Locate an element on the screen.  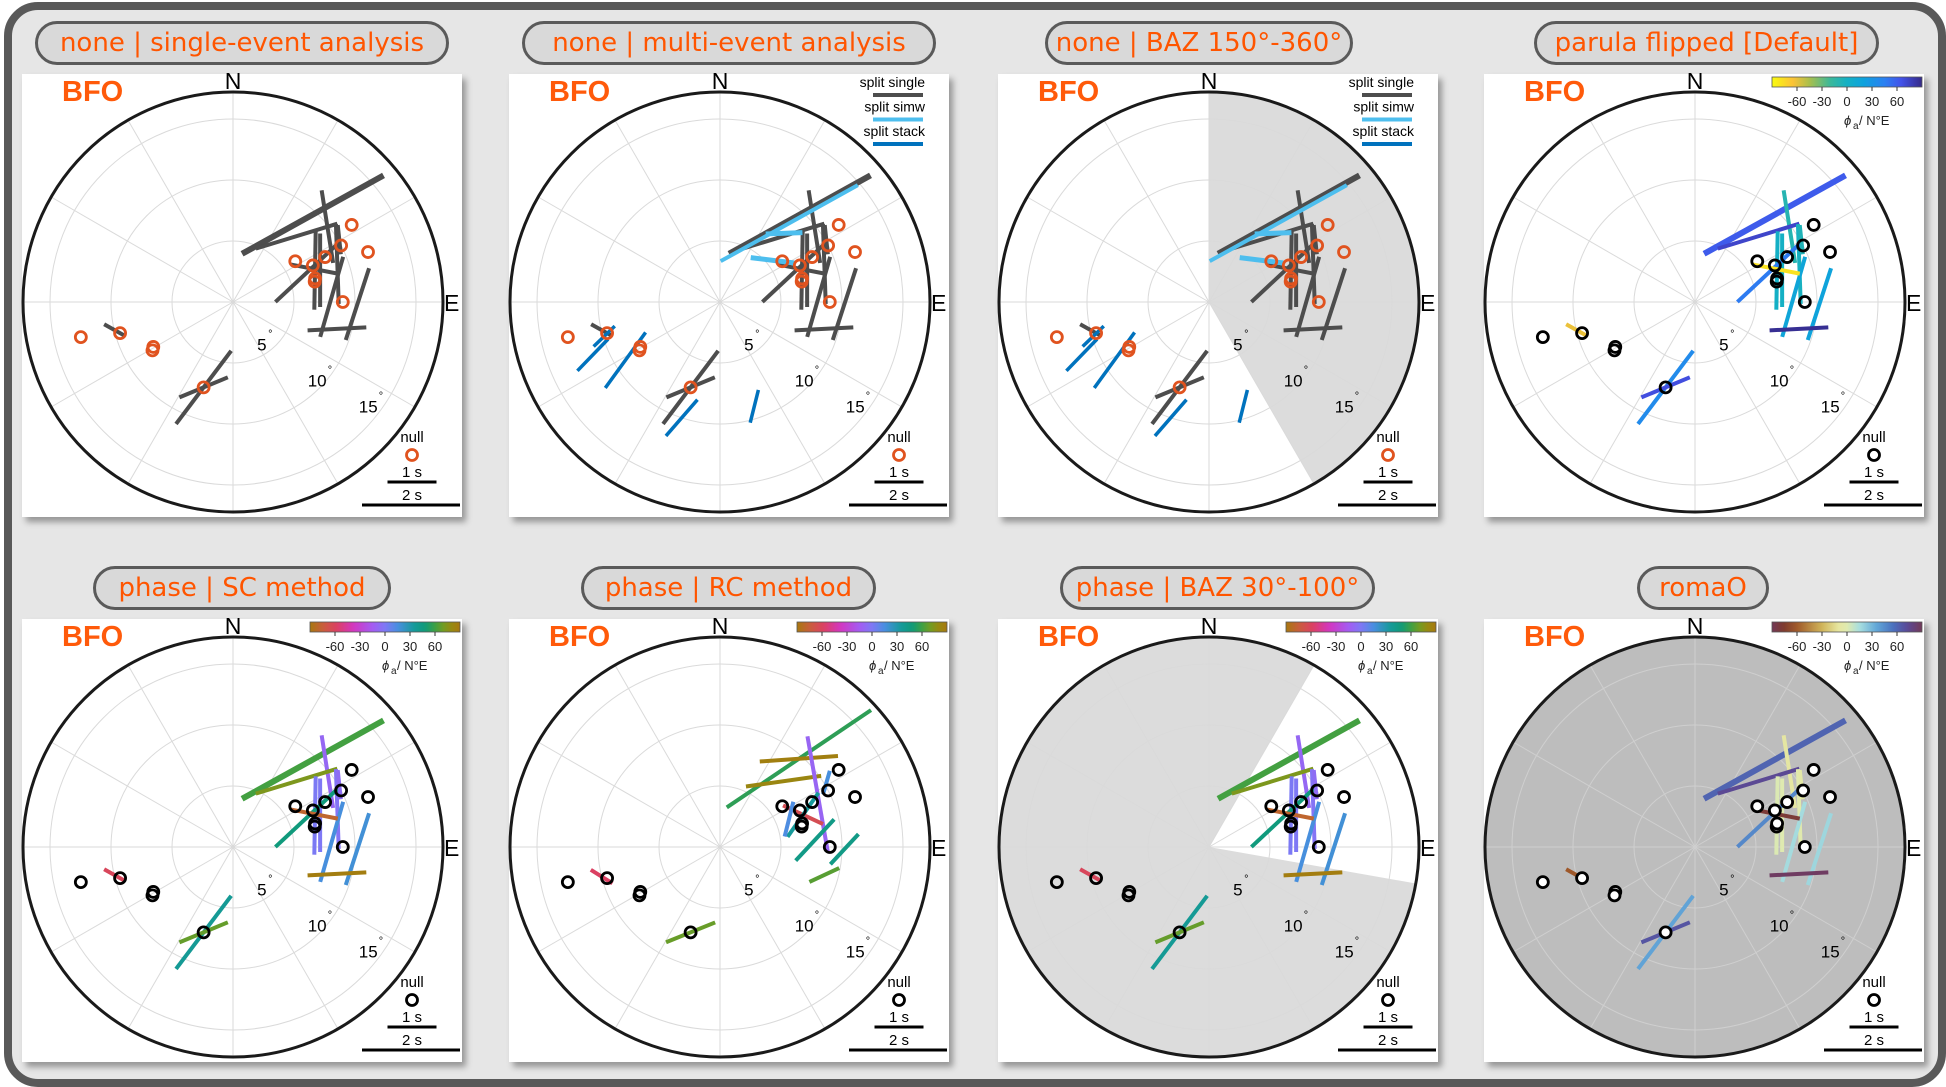
colorbar-tick-label: 60 is located at coordinates (435, 646).